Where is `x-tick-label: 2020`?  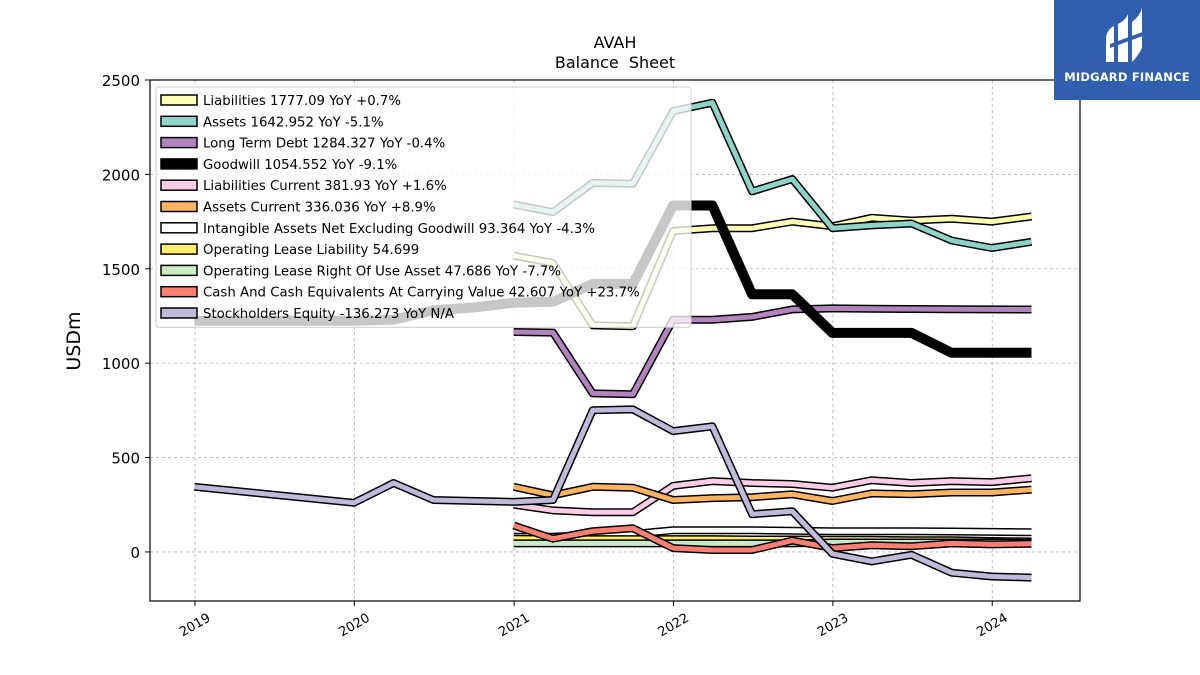
x-tick-label: 2020 is located at coordinates (355, 626).